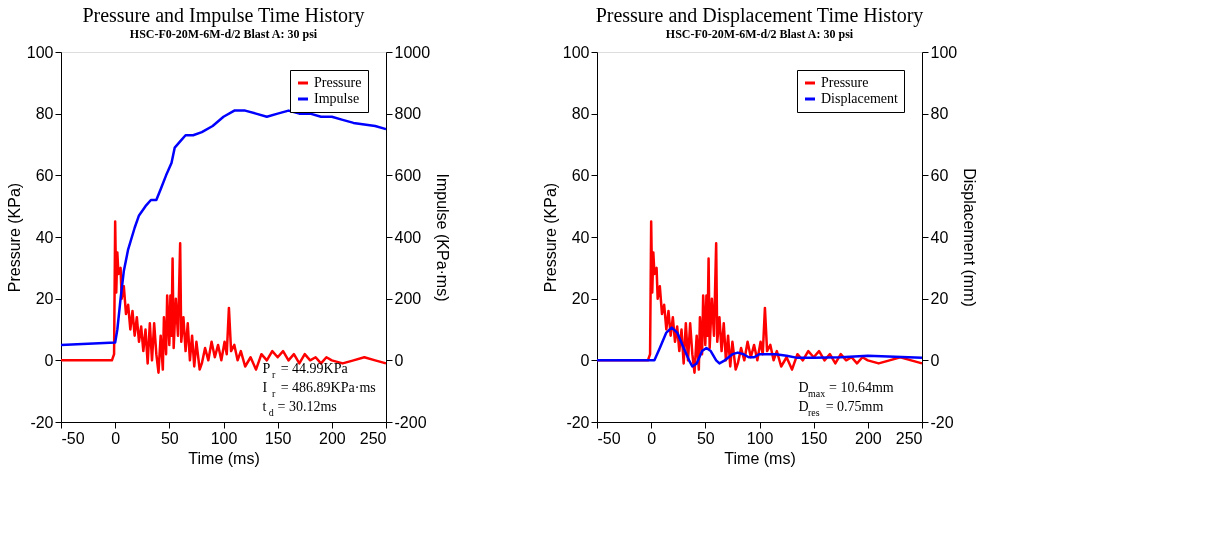  What do you see at coordinates (410, 422) in the screenshot?
I see `y2-tick-label: -200` at bounding box center [410, 422].